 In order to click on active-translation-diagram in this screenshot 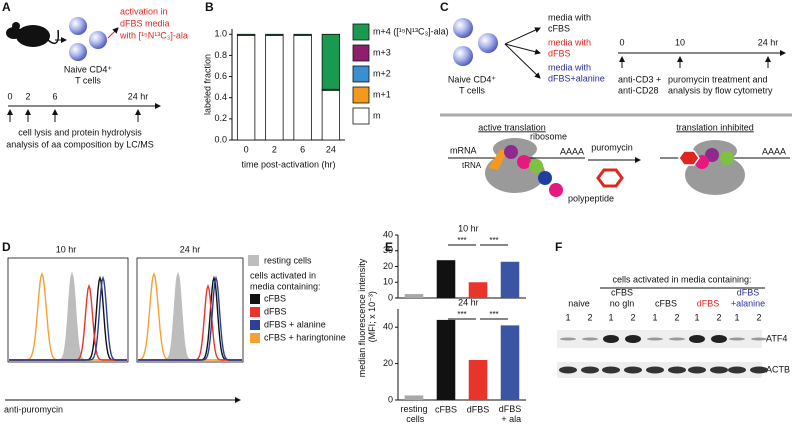, I will do `click(516, 167)`.